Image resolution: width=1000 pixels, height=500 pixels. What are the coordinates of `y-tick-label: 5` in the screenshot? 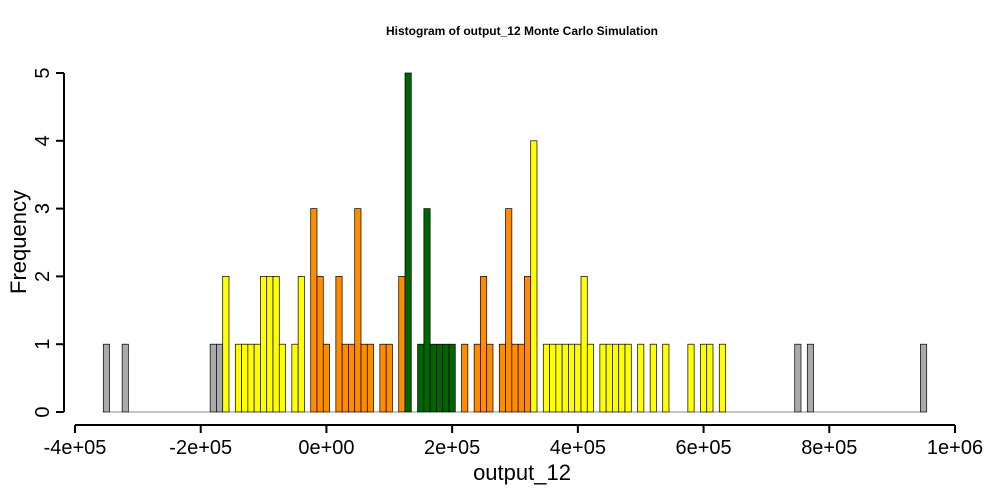 It's located at (43, 72).